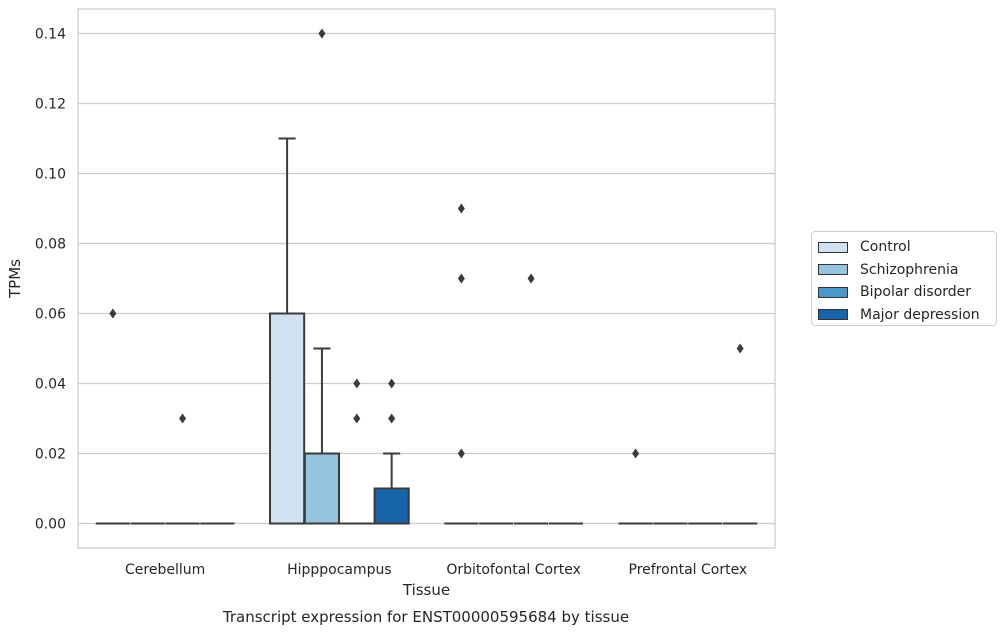  Describe the element at coordinates (50, 385) in the screenshot. I see `y-tick-label: 0.04` at that location.